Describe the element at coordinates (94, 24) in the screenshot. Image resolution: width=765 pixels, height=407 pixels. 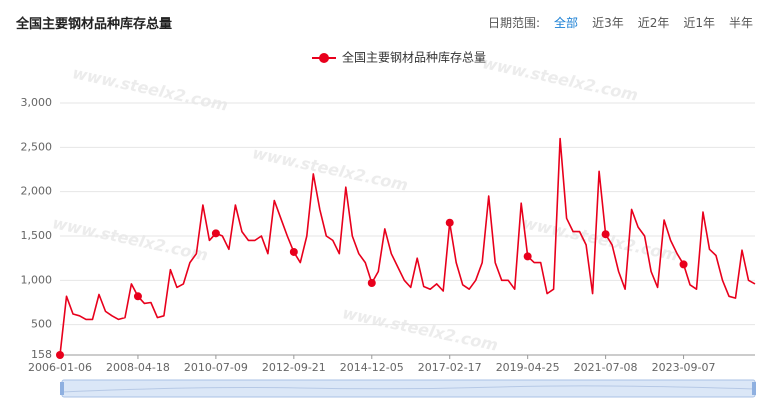
I see `chart-title: 全国主要钢材品种库存总量` at that location.